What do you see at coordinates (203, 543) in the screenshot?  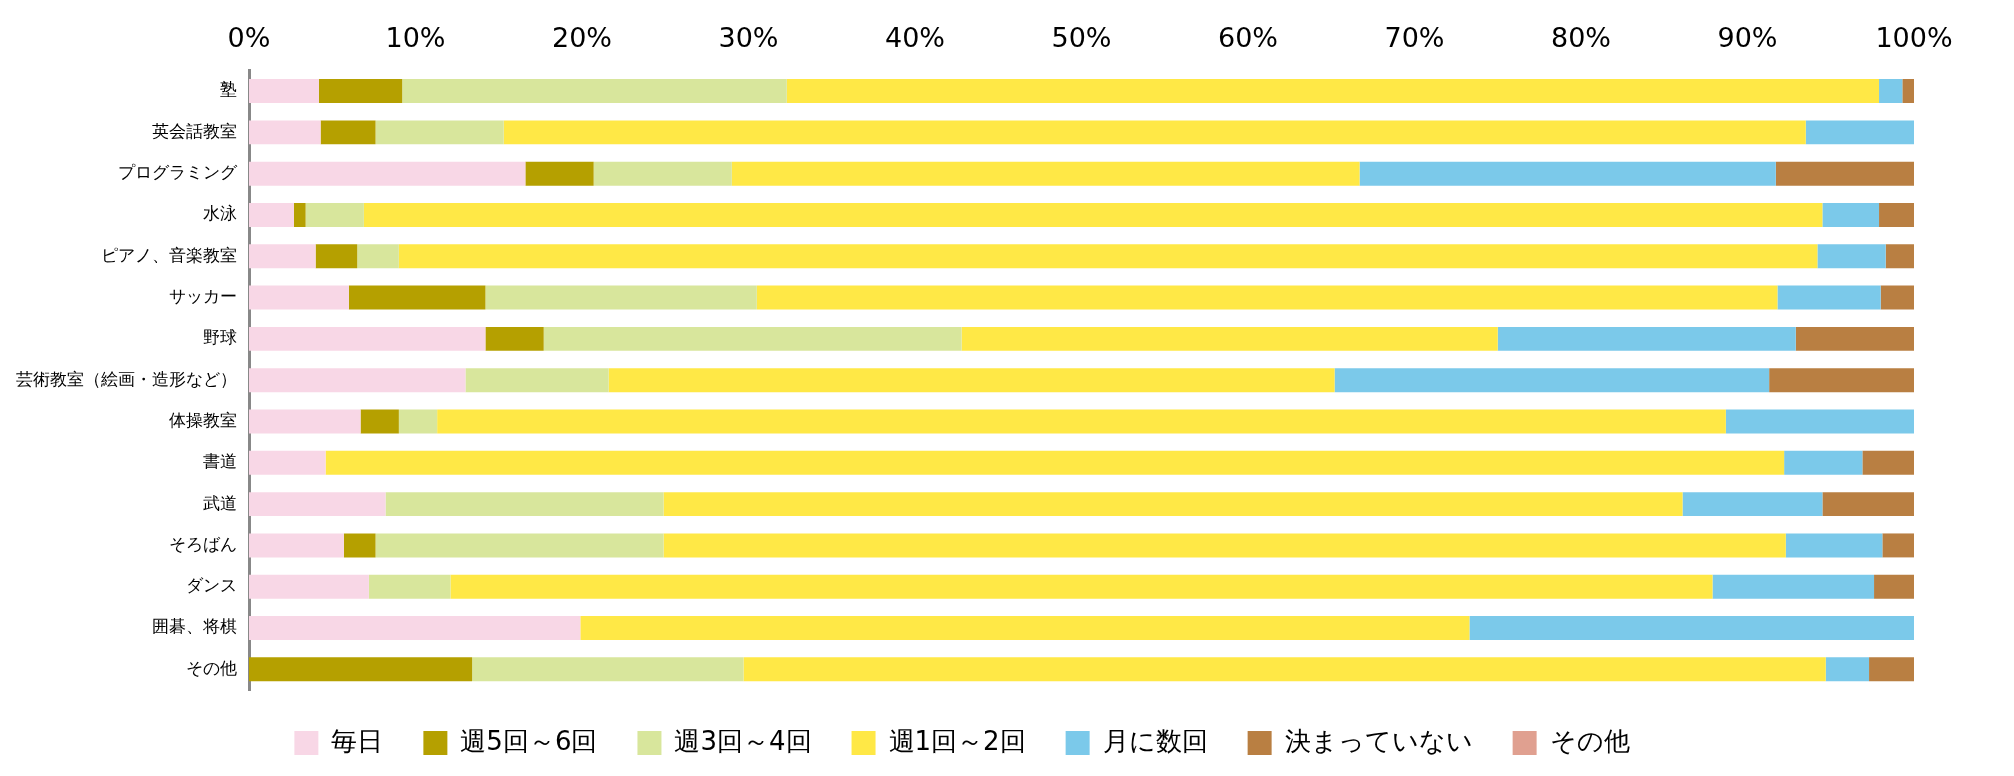 I see `y-tick-label: そろばん` at bounding box center [203, 543].